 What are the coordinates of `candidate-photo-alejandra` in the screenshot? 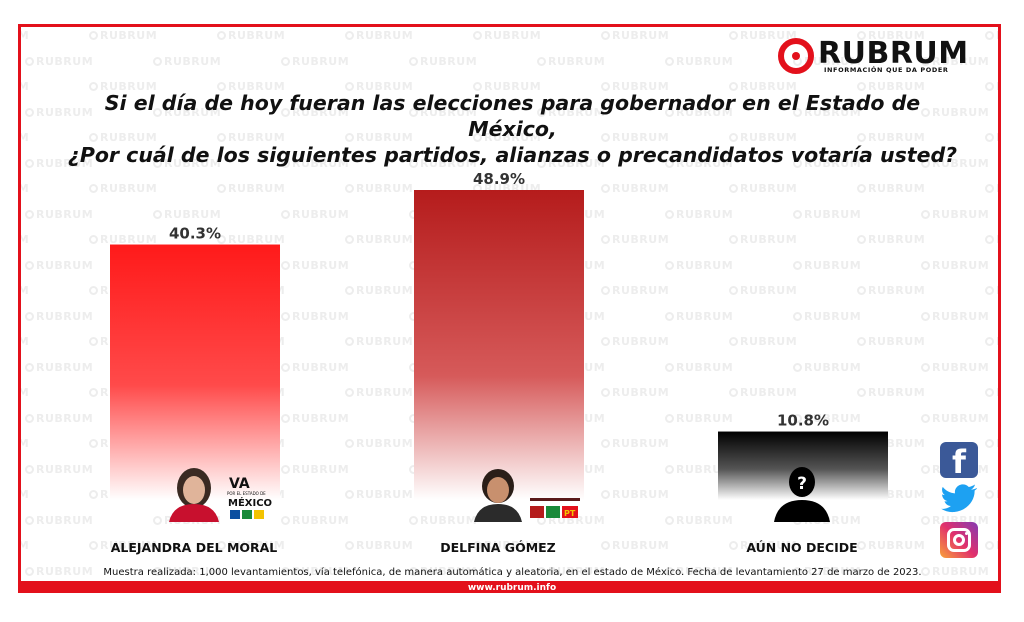 It's located at (194, 495).